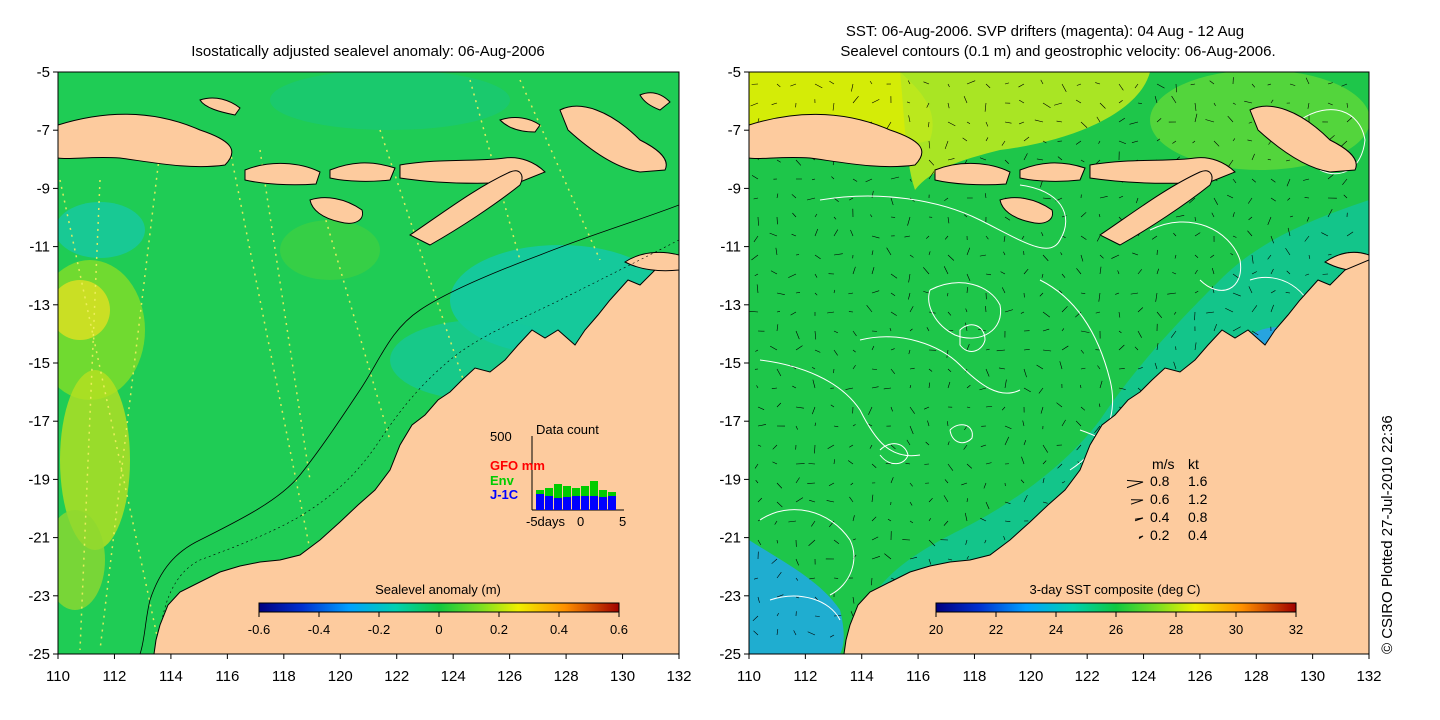  Describe the element at coordinates (1139, 519) in the screenshot. I see `velocity-legend-arrow-icon` at that location.